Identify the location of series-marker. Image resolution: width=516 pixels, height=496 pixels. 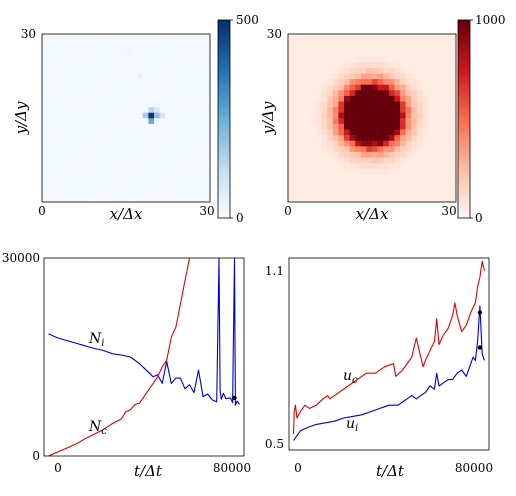
(480, 347).